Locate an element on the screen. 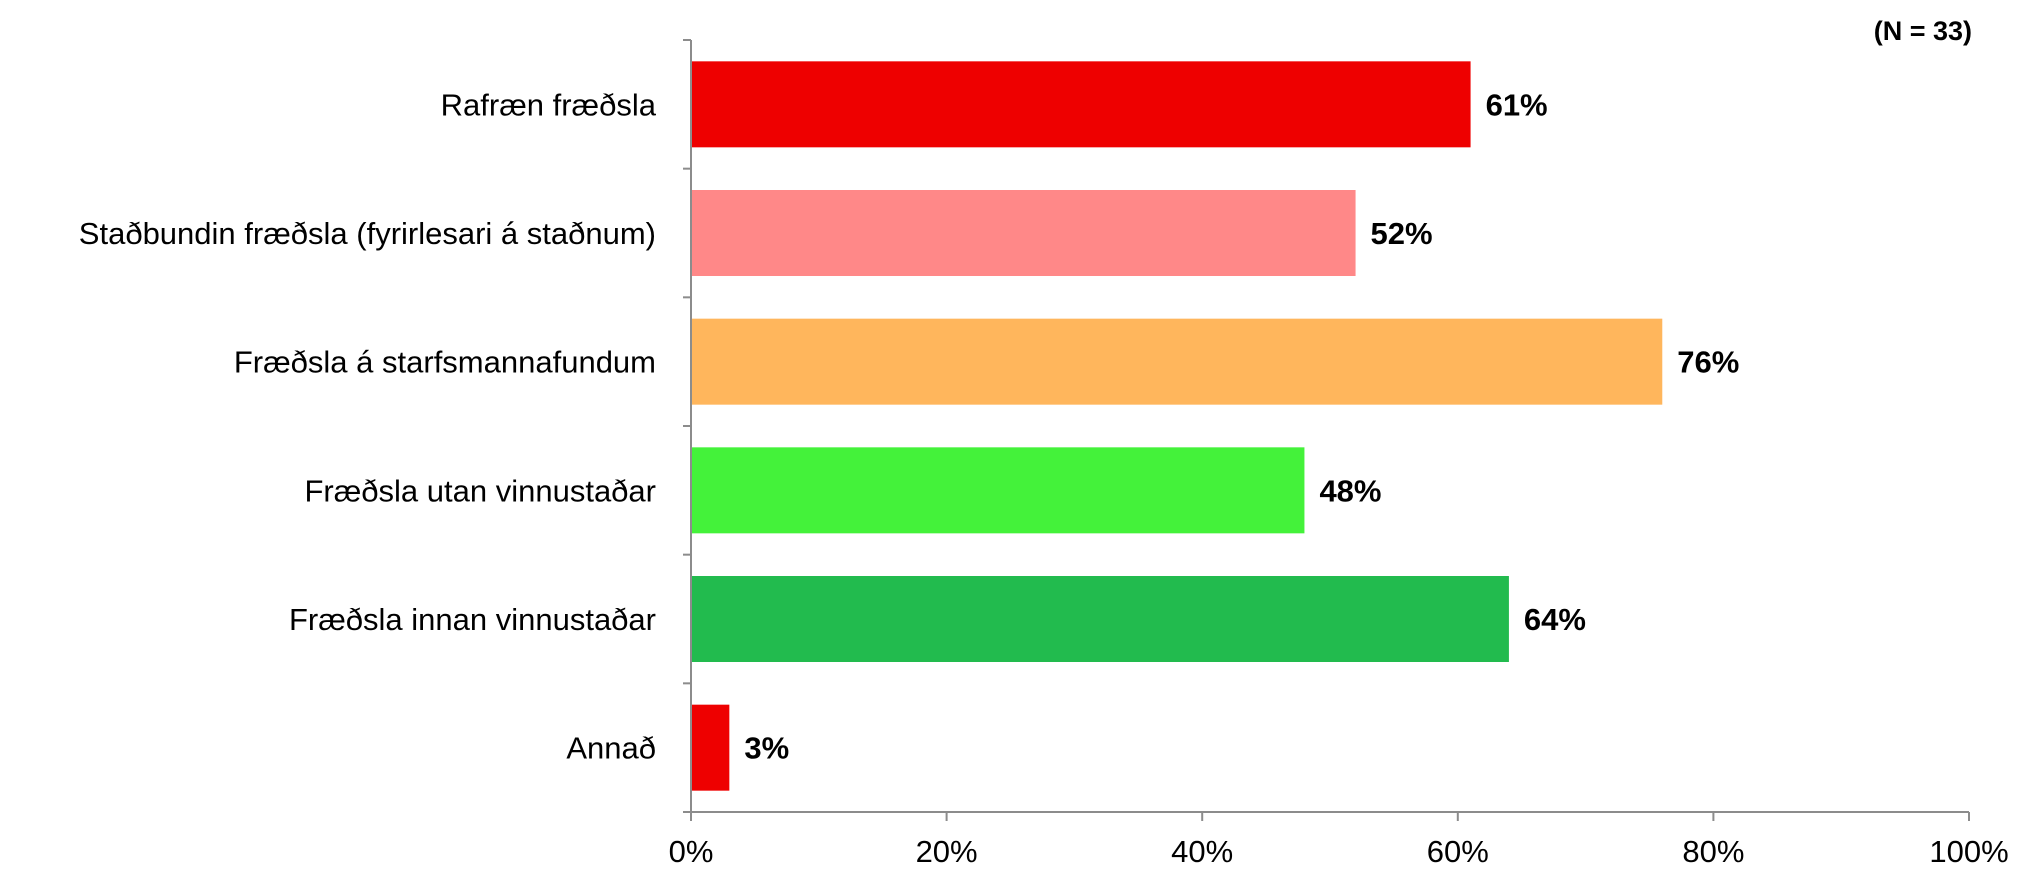  x-tick-label-3: 60% is located at coordinates (1458, 851).